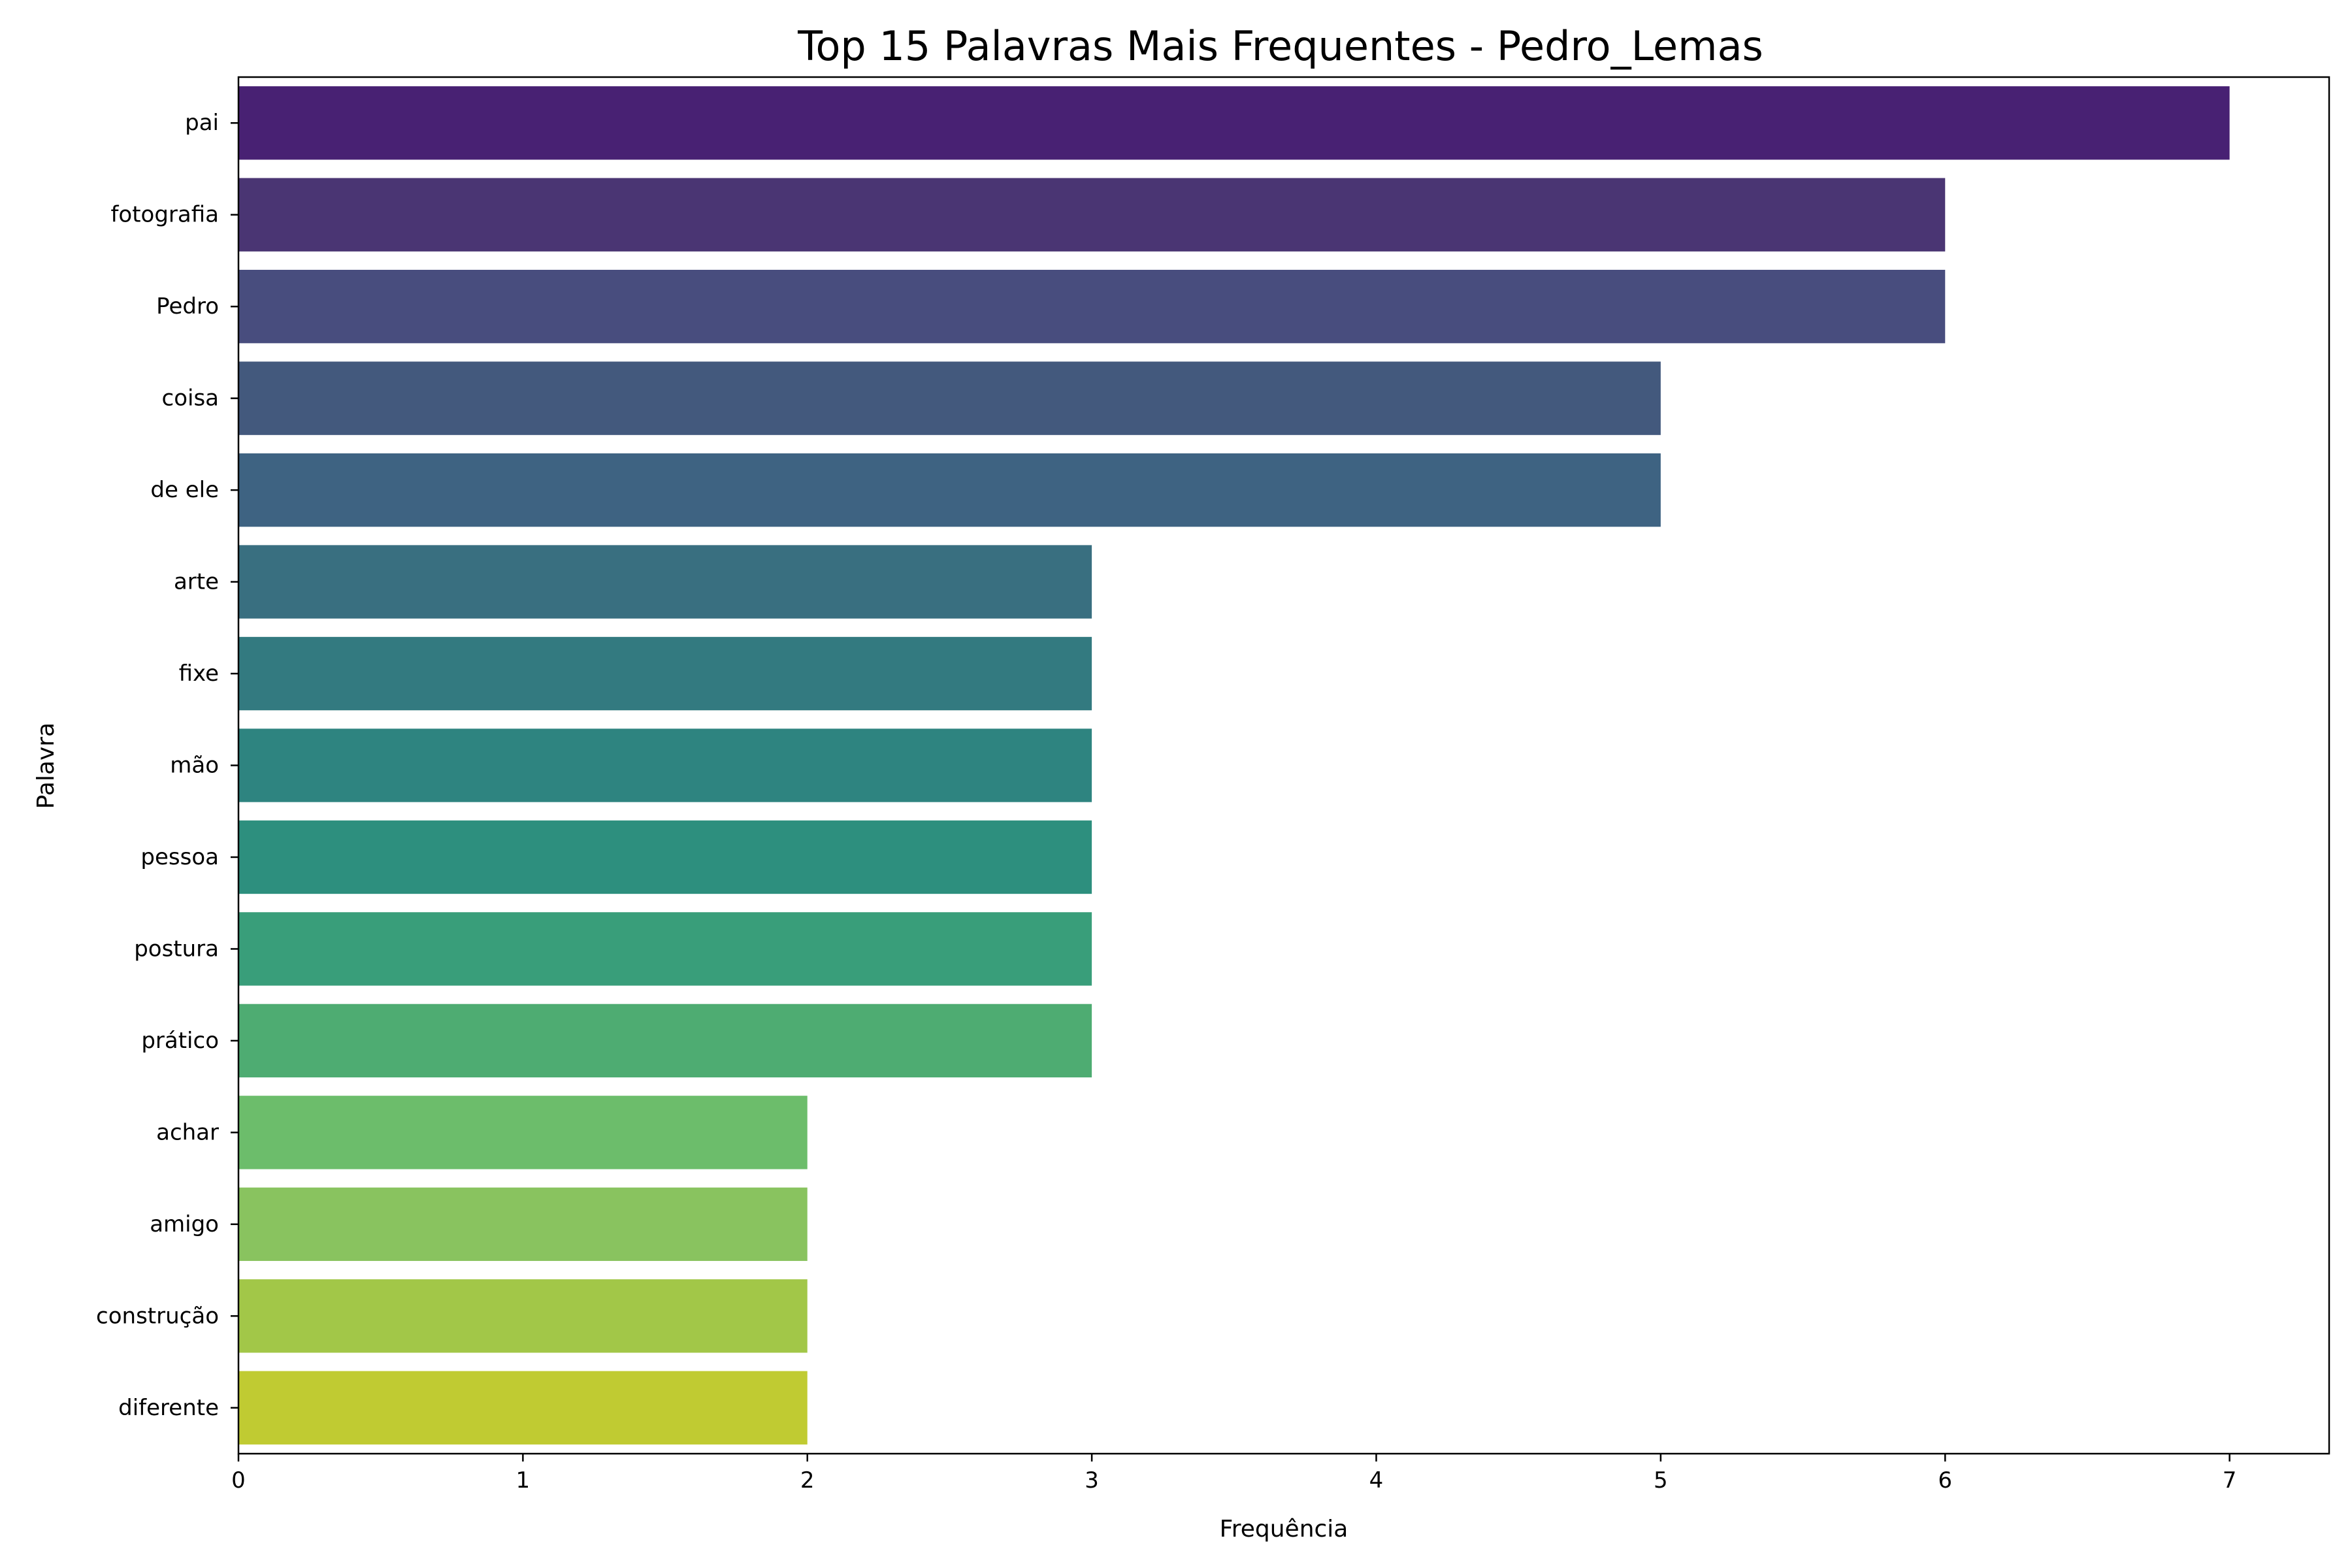  What do you see at coordinates (199, 674) in the screenshot?
I see `y-tick-label: fixe` at bounding box center [199, 674].